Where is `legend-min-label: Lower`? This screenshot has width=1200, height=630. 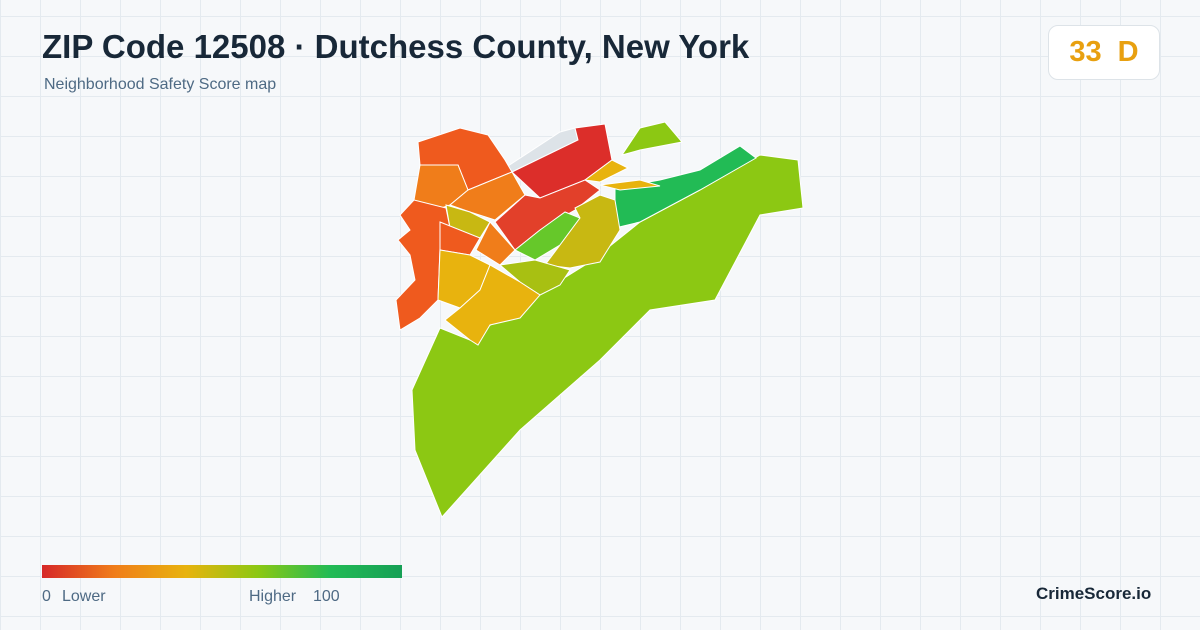 legend-min-label: Lower is located at coordinates (84, 596).